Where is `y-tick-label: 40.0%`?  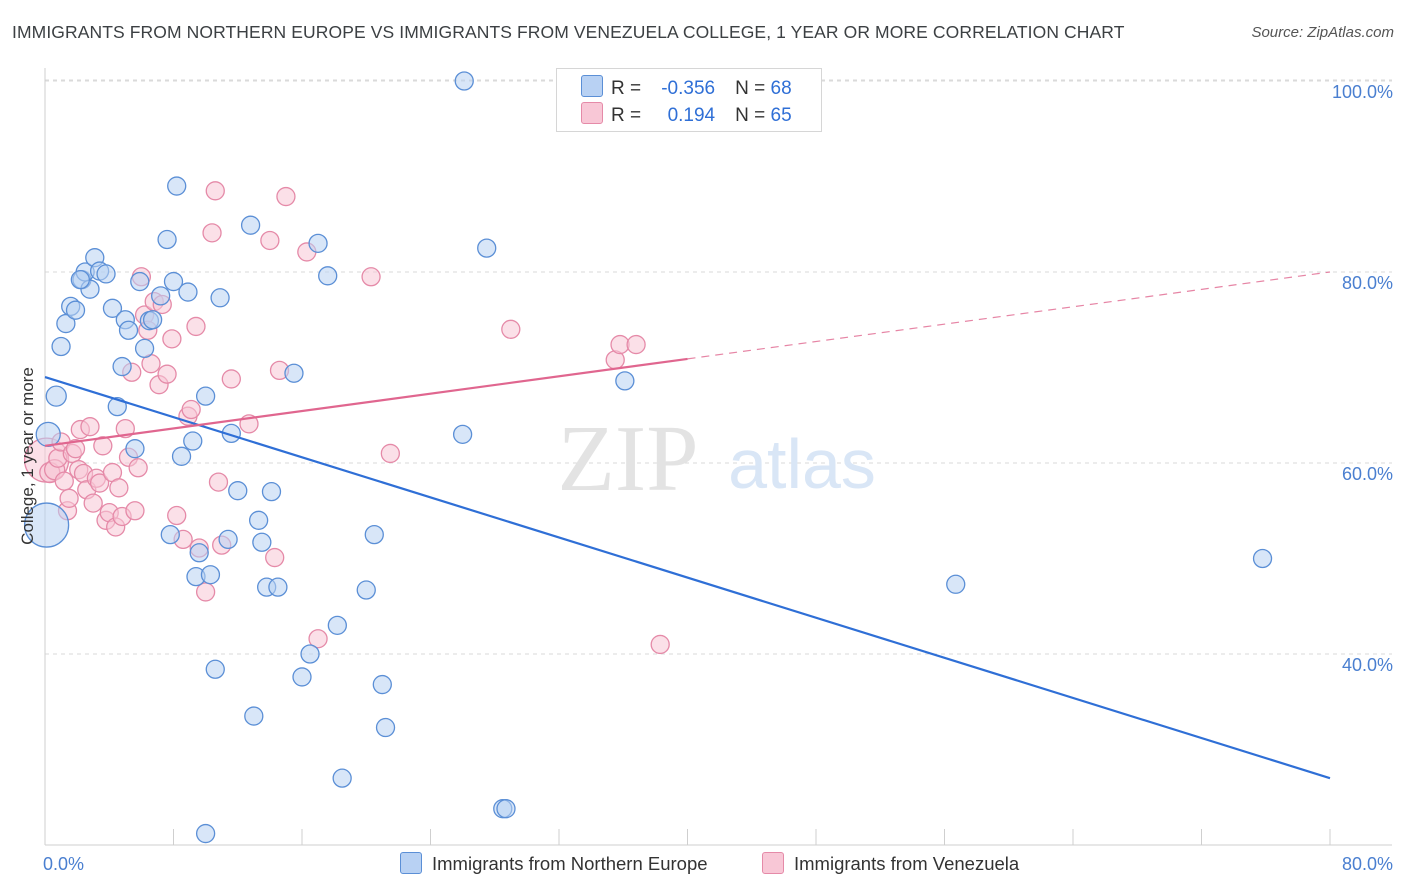
y-tick-label: 40.0% is located at coordinates (1367, 665).